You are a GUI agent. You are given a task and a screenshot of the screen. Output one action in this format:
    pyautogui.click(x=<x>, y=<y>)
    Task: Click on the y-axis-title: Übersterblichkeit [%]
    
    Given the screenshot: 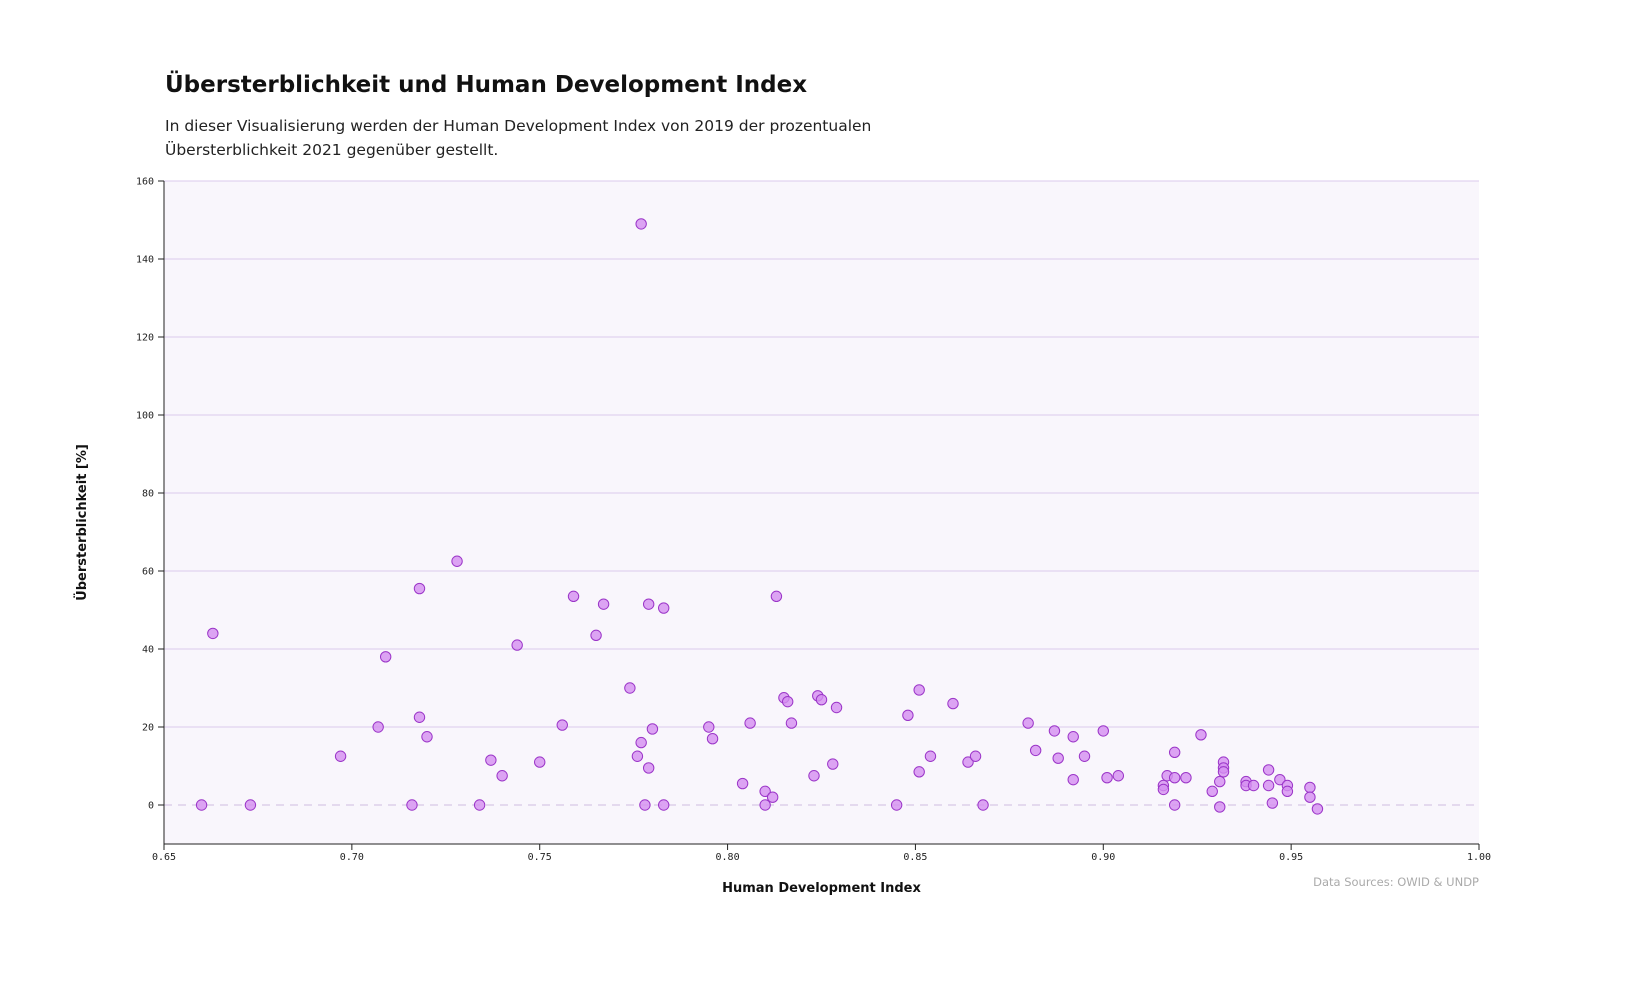 What is the action you would take?
    pyautogui.click(x=82, y=522)
    